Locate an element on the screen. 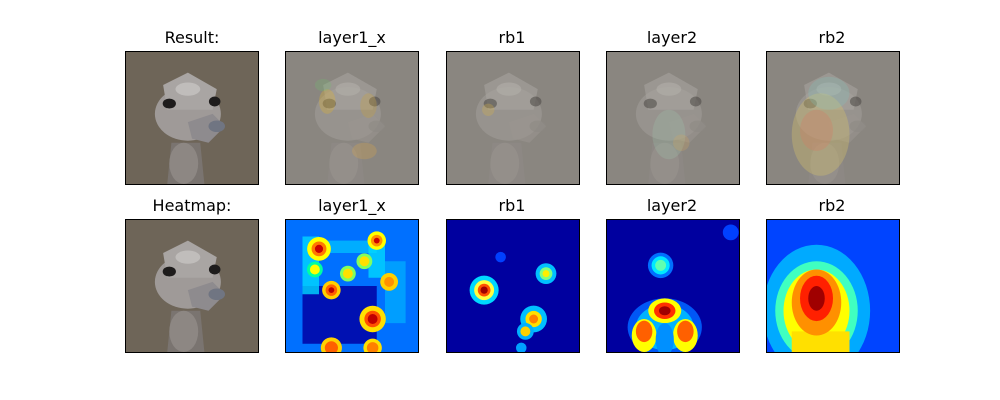 This screenshot has height=400, width=1000. rb2-heatmap is located at coordinates (833, 286).